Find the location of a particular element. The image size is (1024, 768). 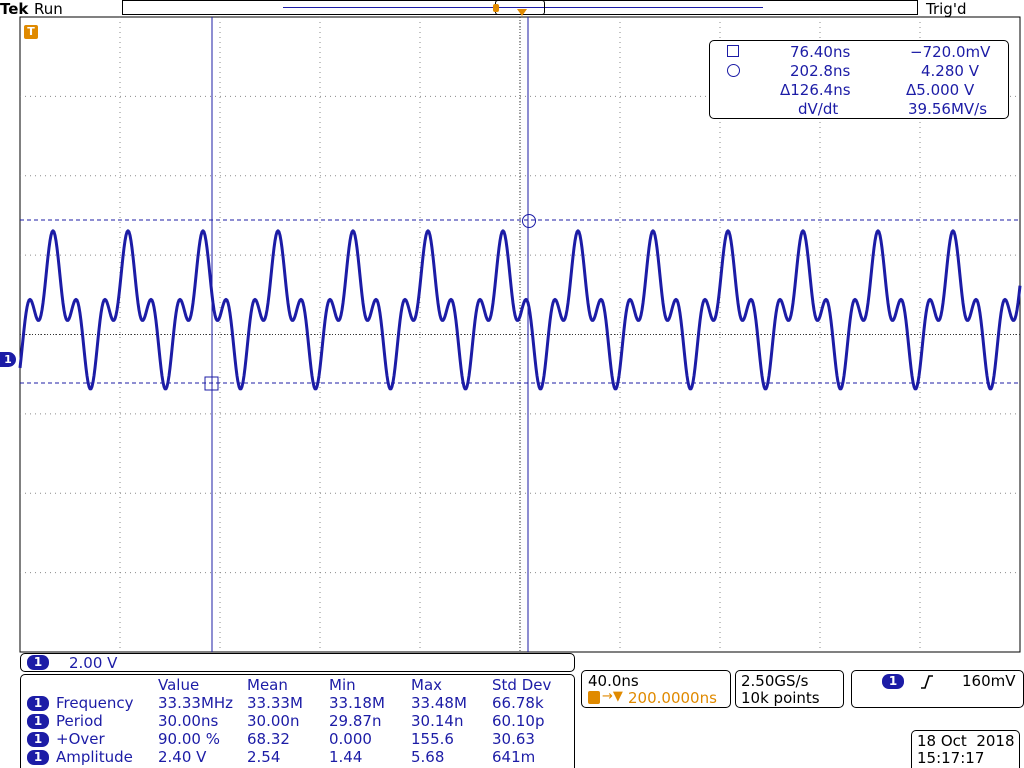

trigger-status: Trig'd is located at coordinates (946, 9).